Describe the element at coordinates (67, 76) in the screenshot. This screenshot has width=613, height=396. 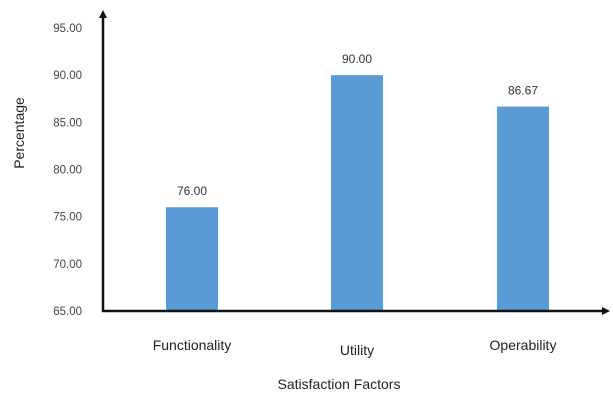
I see `y-tick-label: 90.00` at that location.